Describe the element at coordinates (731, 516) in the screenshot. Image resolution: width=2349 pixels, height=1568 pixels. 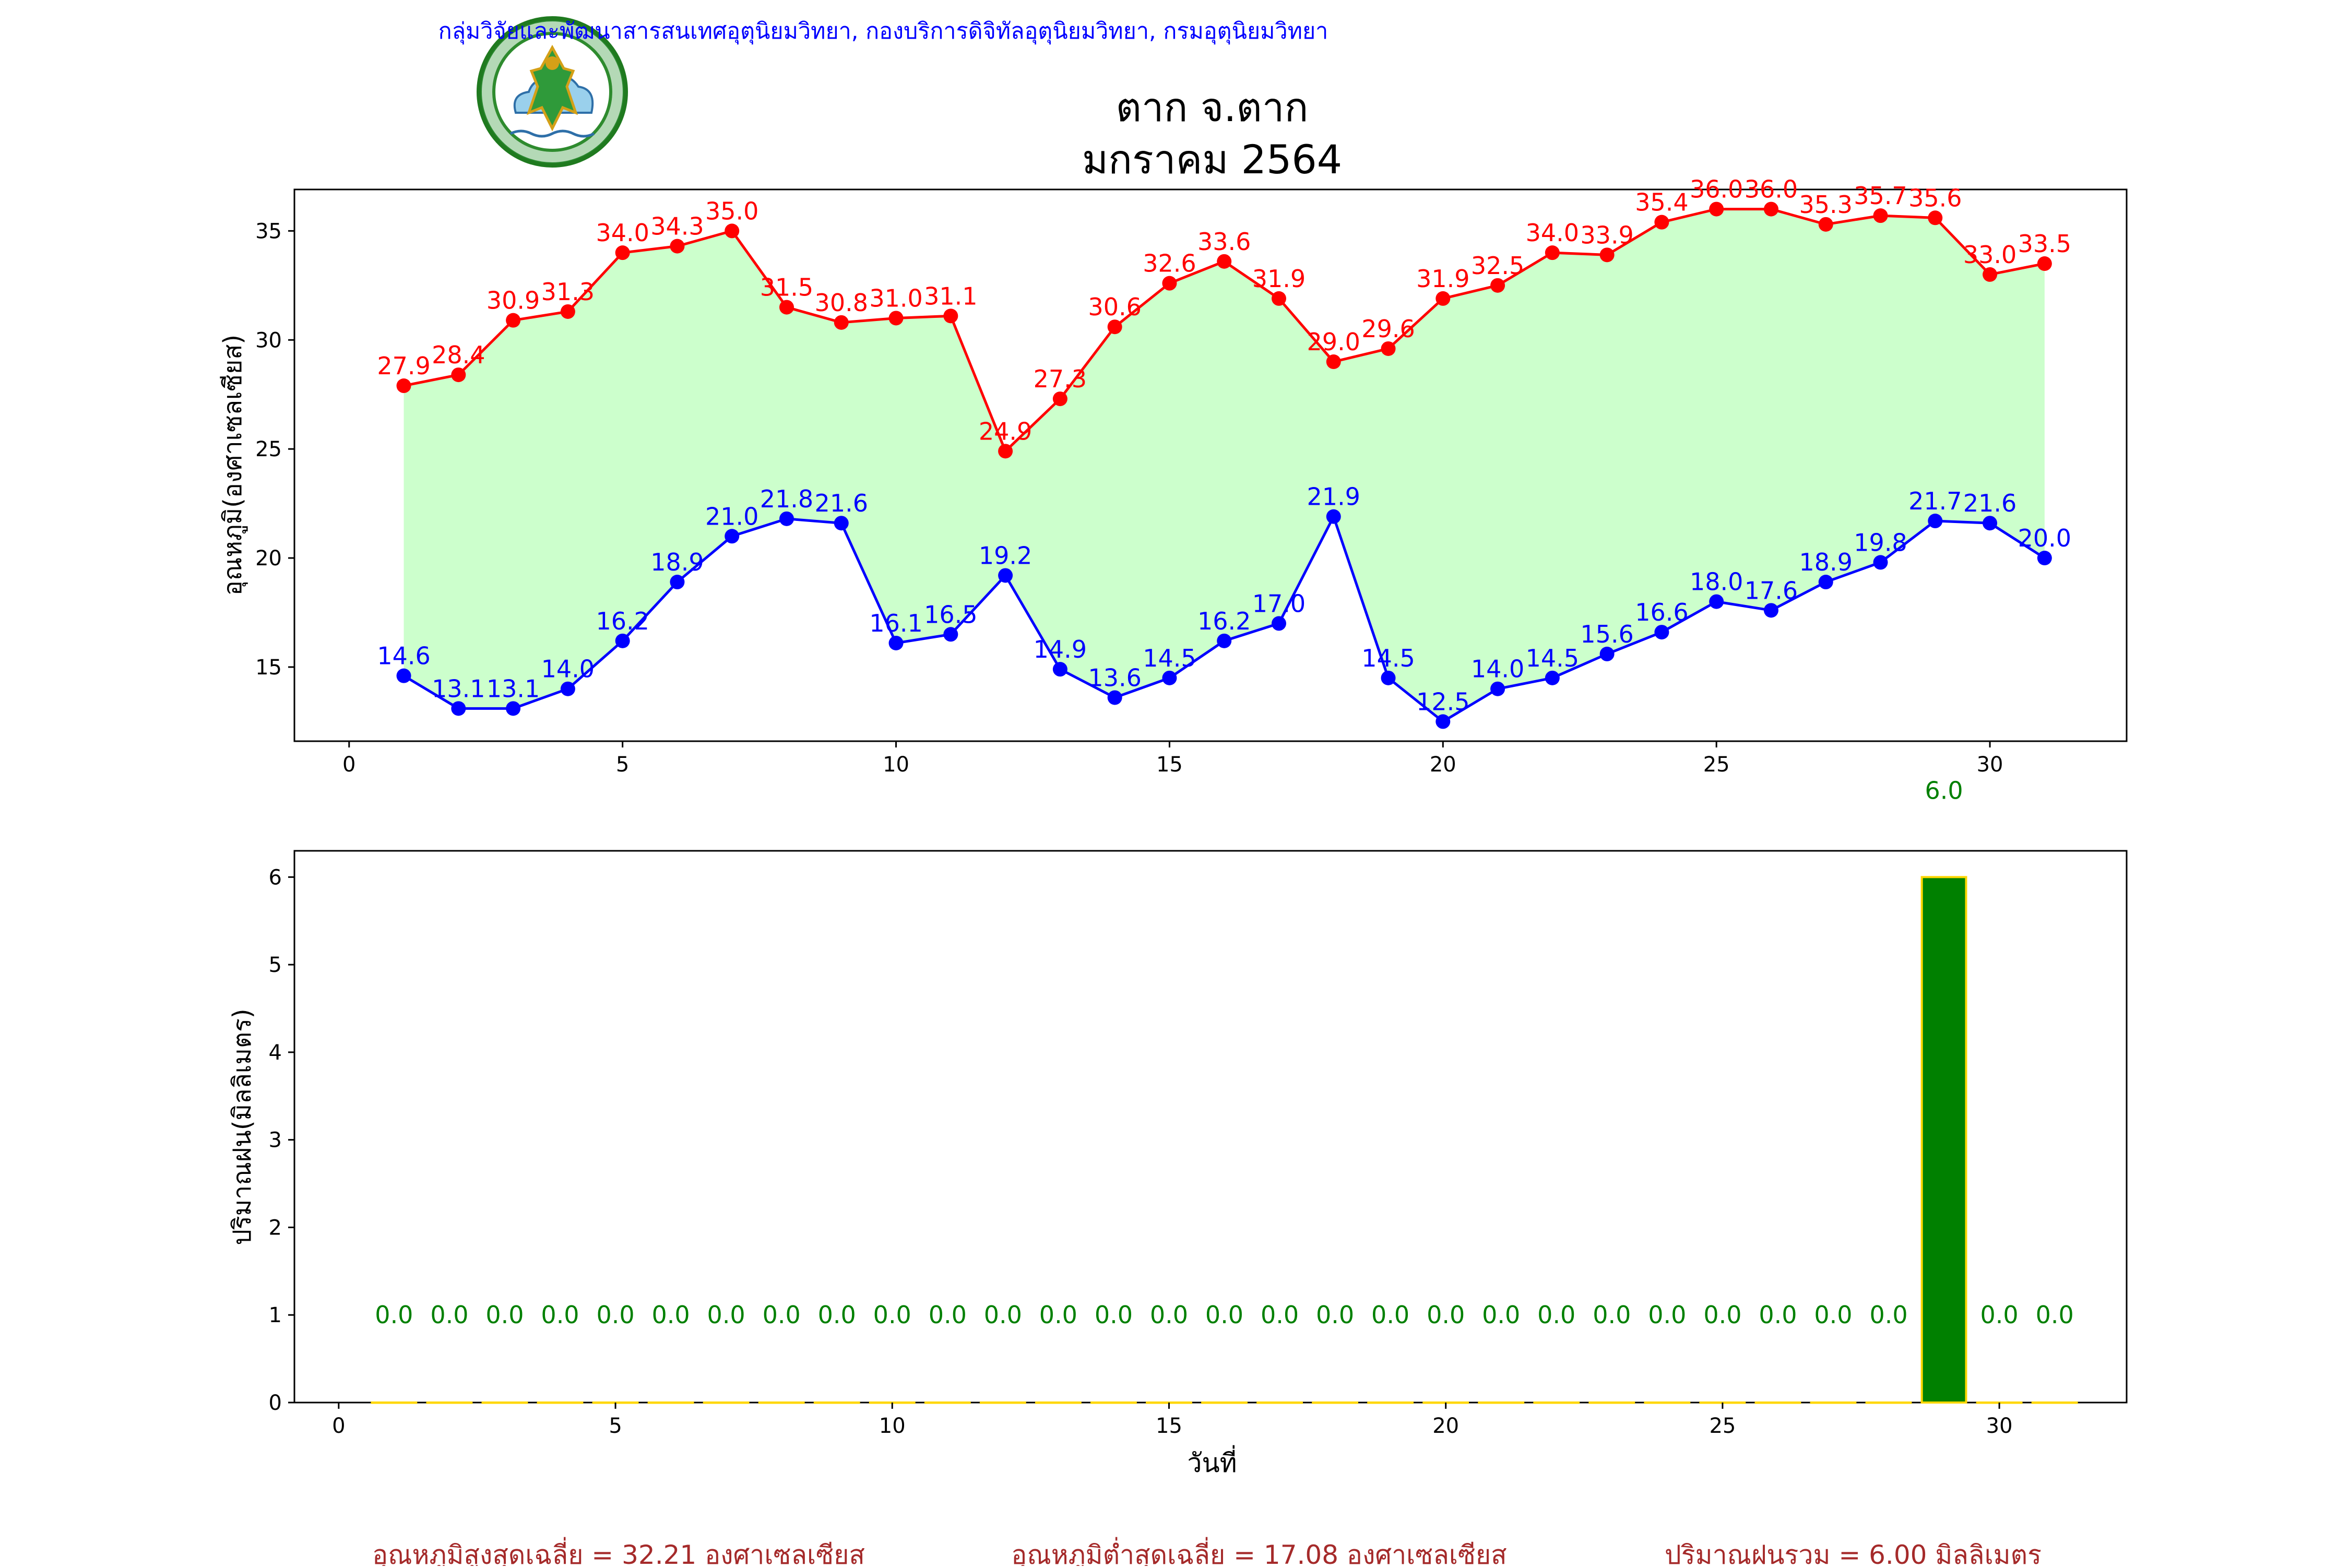
I see `min-temperature-label: 21.0` at that location.